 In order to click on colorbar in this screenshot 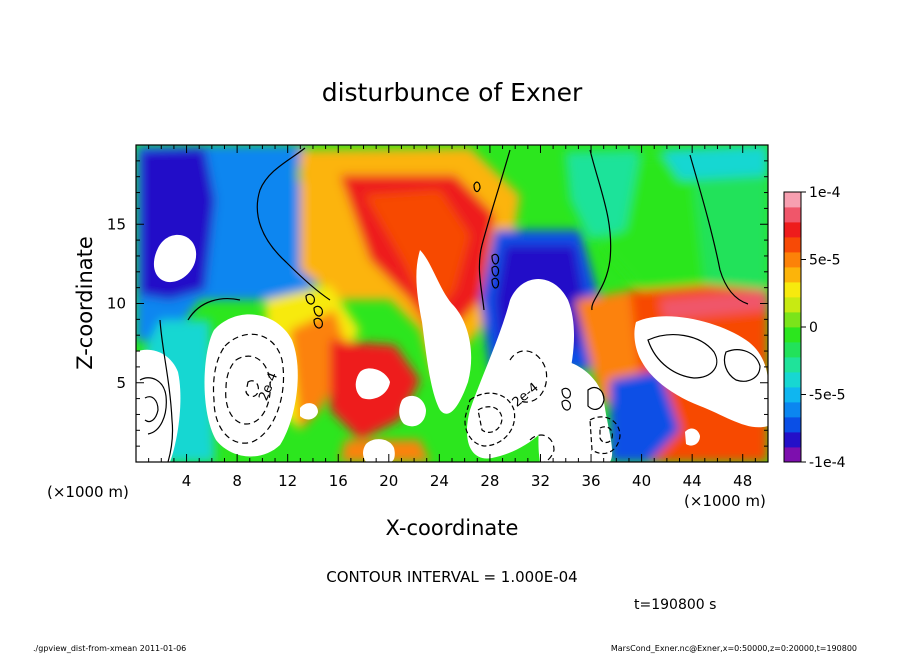, I will do `click(792, 327)`.